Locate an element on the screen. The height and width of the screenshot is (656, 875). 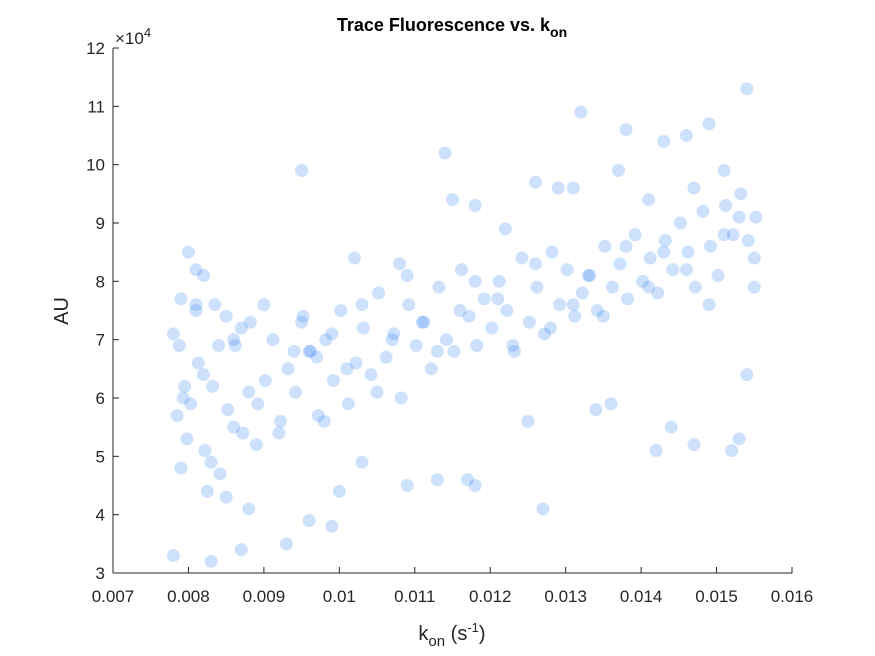
x-axis-label-subscript: on is located at coordinates (436, 641).